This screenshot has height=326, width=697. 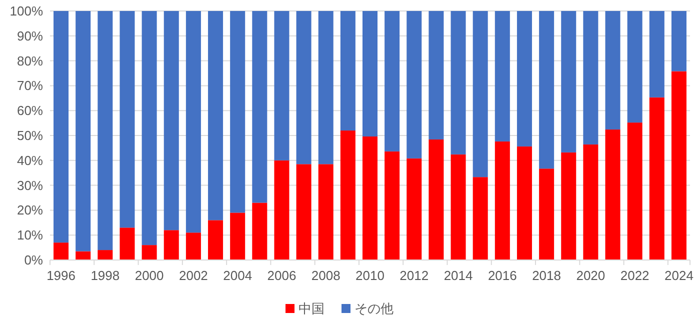 What do you see at coordinates (30, 135) in the screenshot?
I see `y-tick-label: 50%` at bounding box center [30, 135].